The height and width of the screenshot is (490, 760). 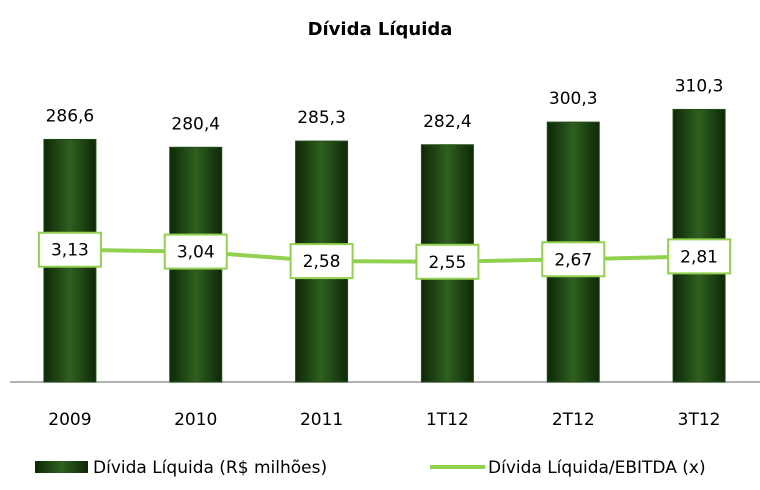 I want to click on legend-label: Dívida Líquida (R$ milhões), so click(x=210, y=468).